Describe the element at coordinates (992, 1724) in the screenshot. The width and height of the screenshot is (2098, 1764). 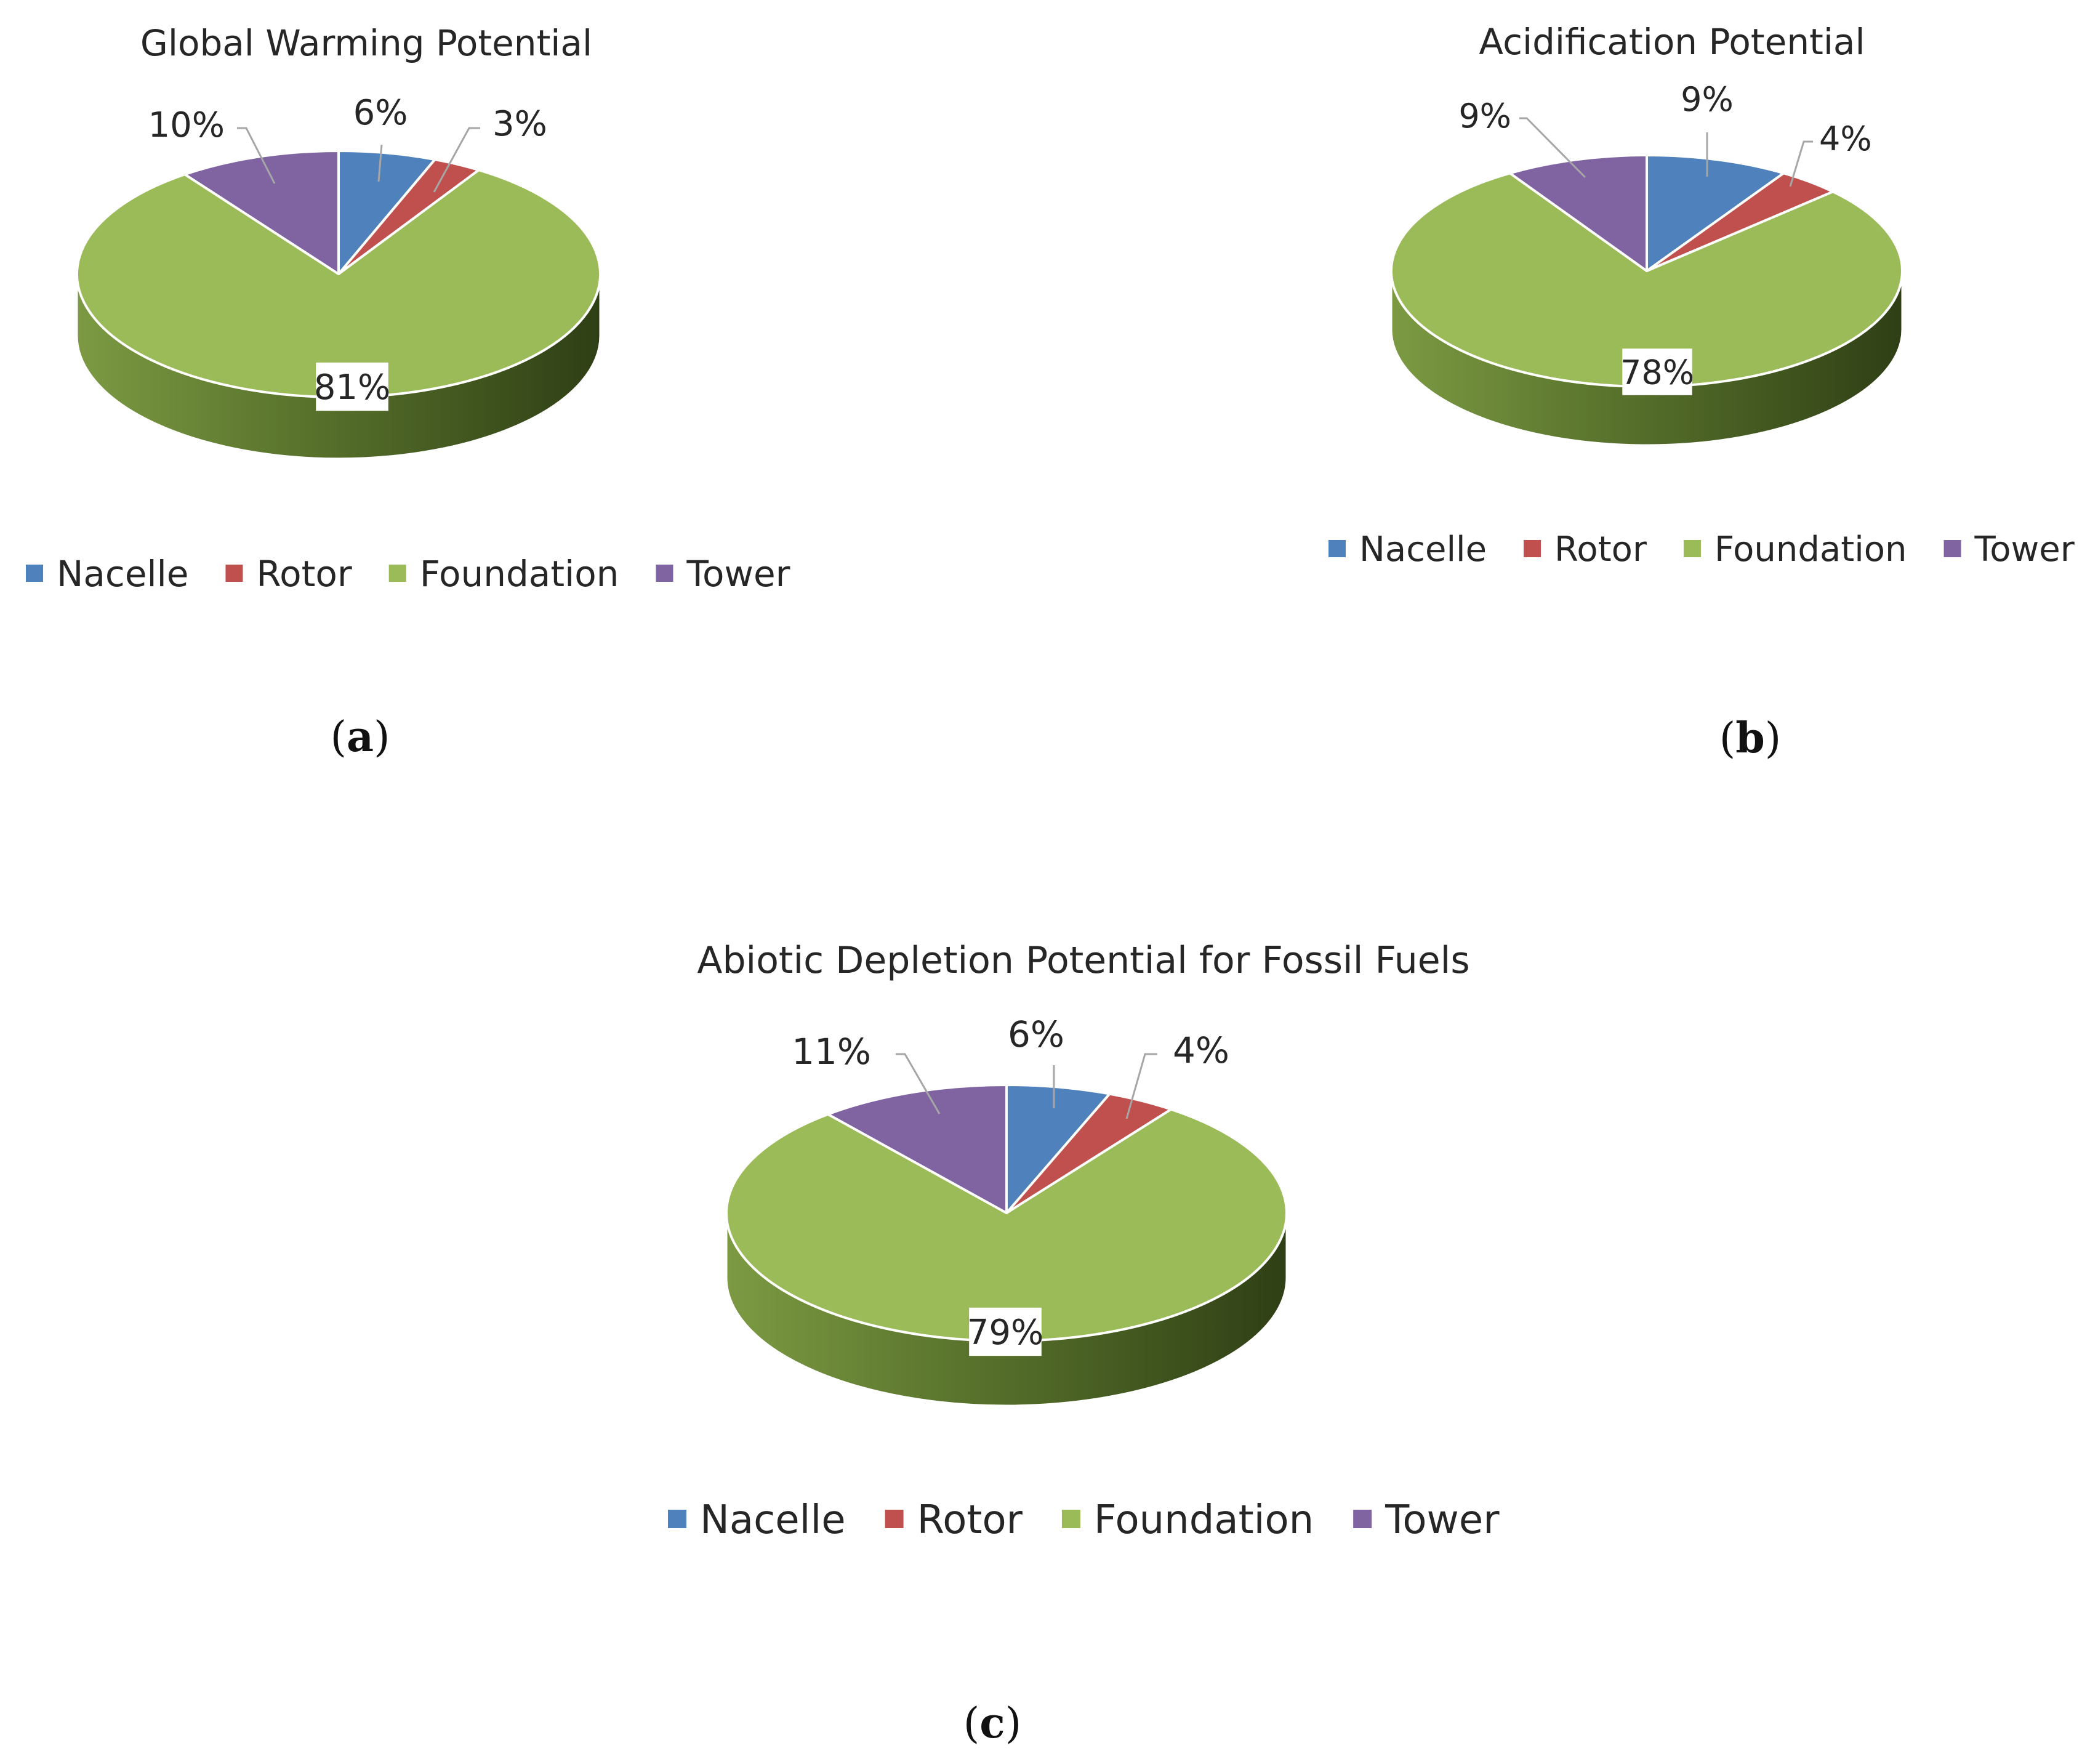
I see `chart-c-panel-label: (c)` at that location.